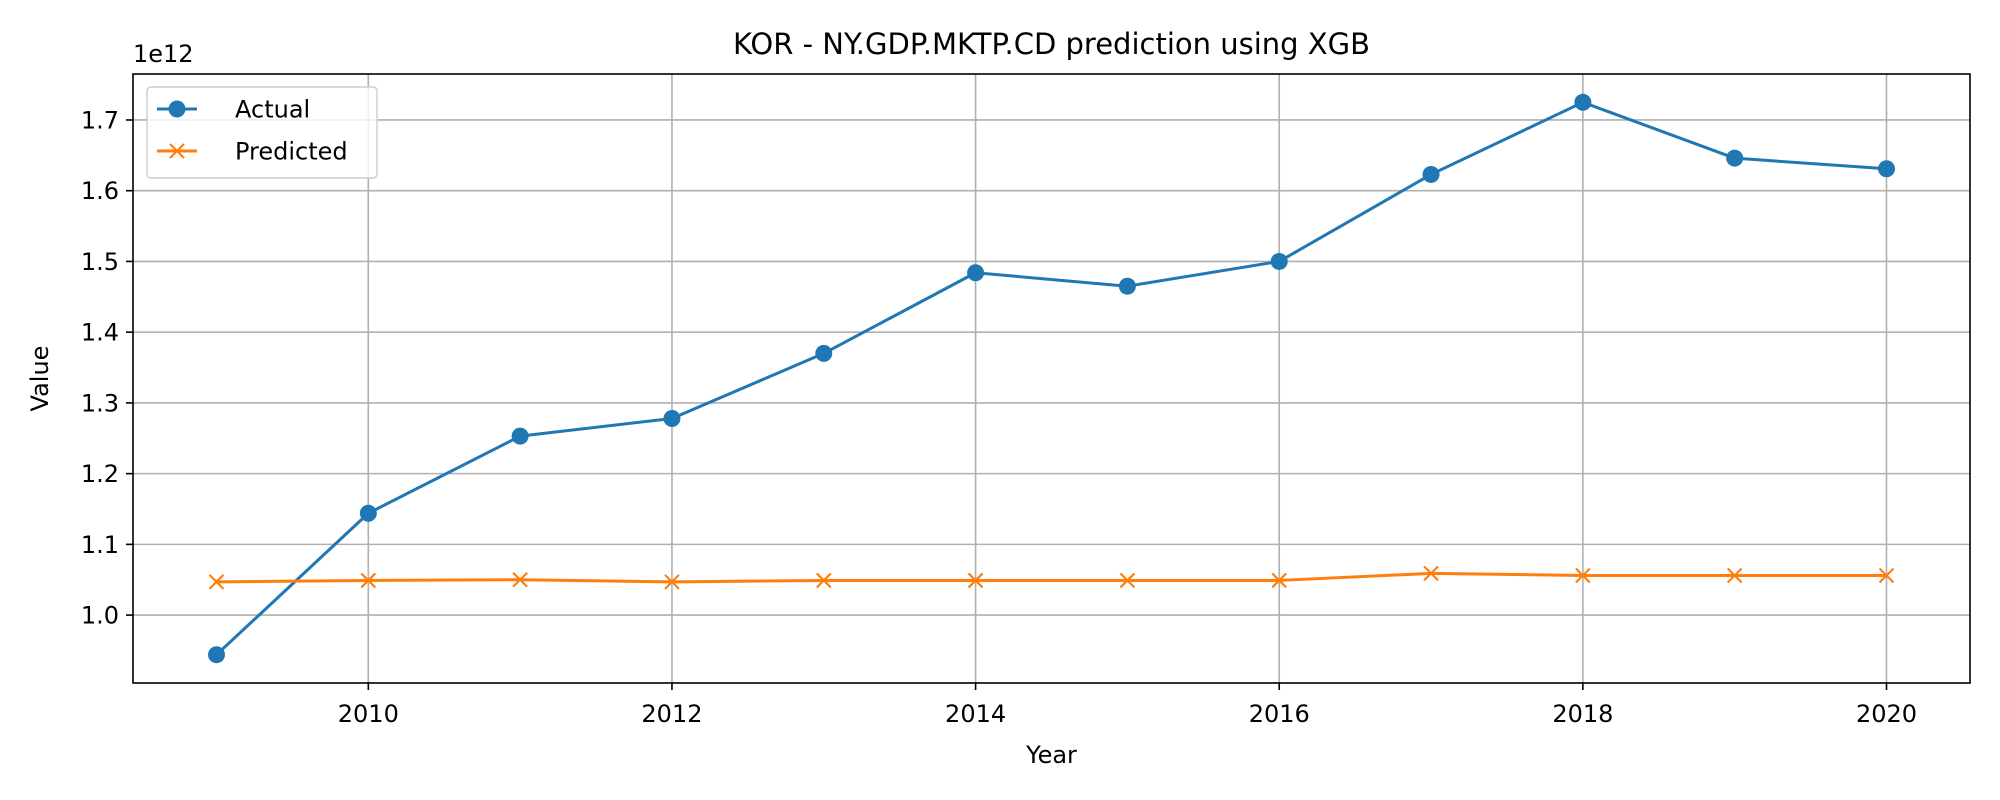 The height and width of the screenshot is (800, 2000). What do you see at coordinates (233, 110) in the screenshot?
I see `legend-entry-actual: Actual` at bounding box center [233, 110].